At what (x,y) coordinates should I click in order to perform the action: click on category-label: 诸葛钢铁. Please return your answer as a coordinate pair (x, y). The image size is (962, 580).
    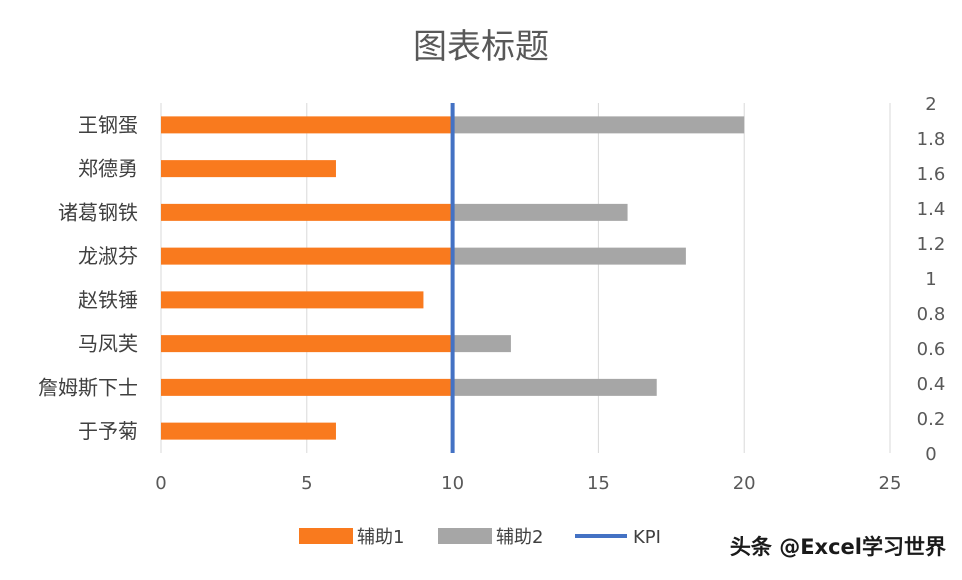
    Looking at the image, I should click on (98, 212).